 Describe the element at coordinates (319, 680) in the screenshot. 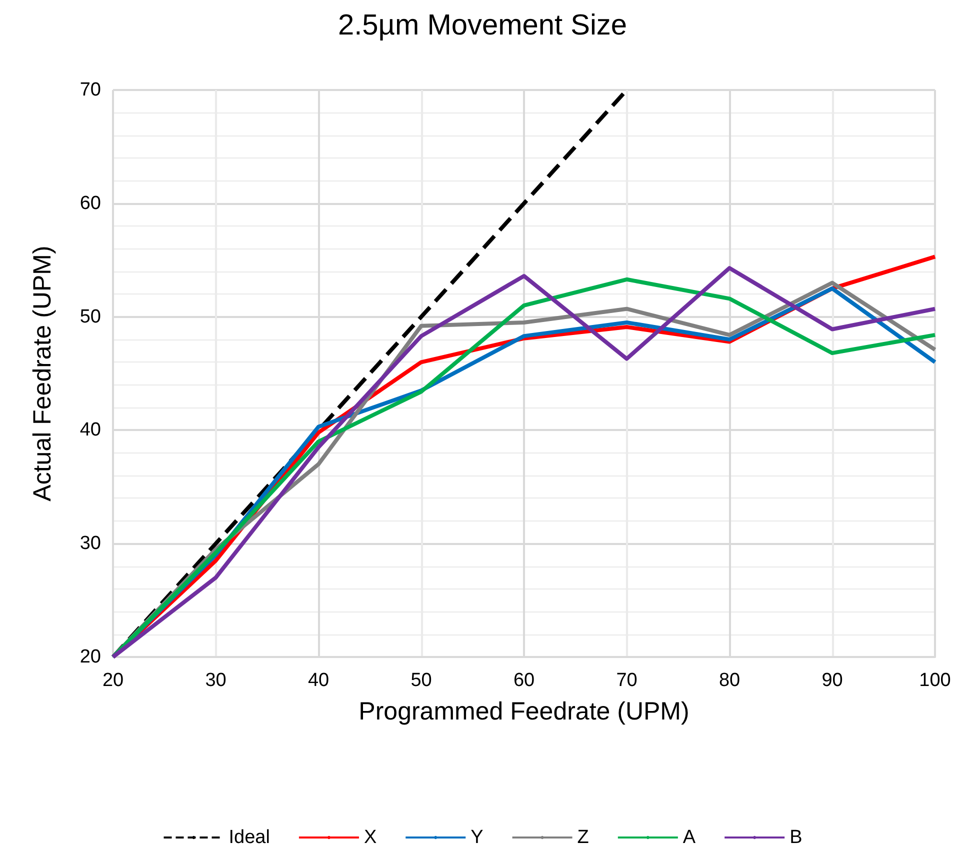

I see `x-tick-label: 40` at that location.